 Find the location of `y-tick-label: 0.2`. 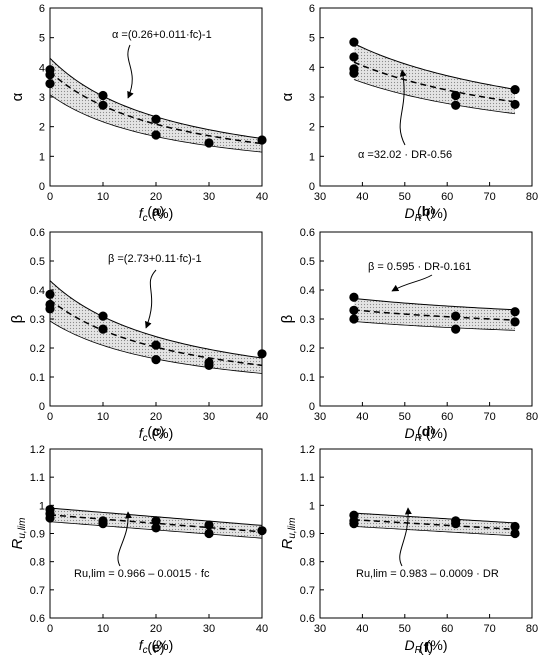

y-tick-label: 0.2 is located at coordinates (307, 349).